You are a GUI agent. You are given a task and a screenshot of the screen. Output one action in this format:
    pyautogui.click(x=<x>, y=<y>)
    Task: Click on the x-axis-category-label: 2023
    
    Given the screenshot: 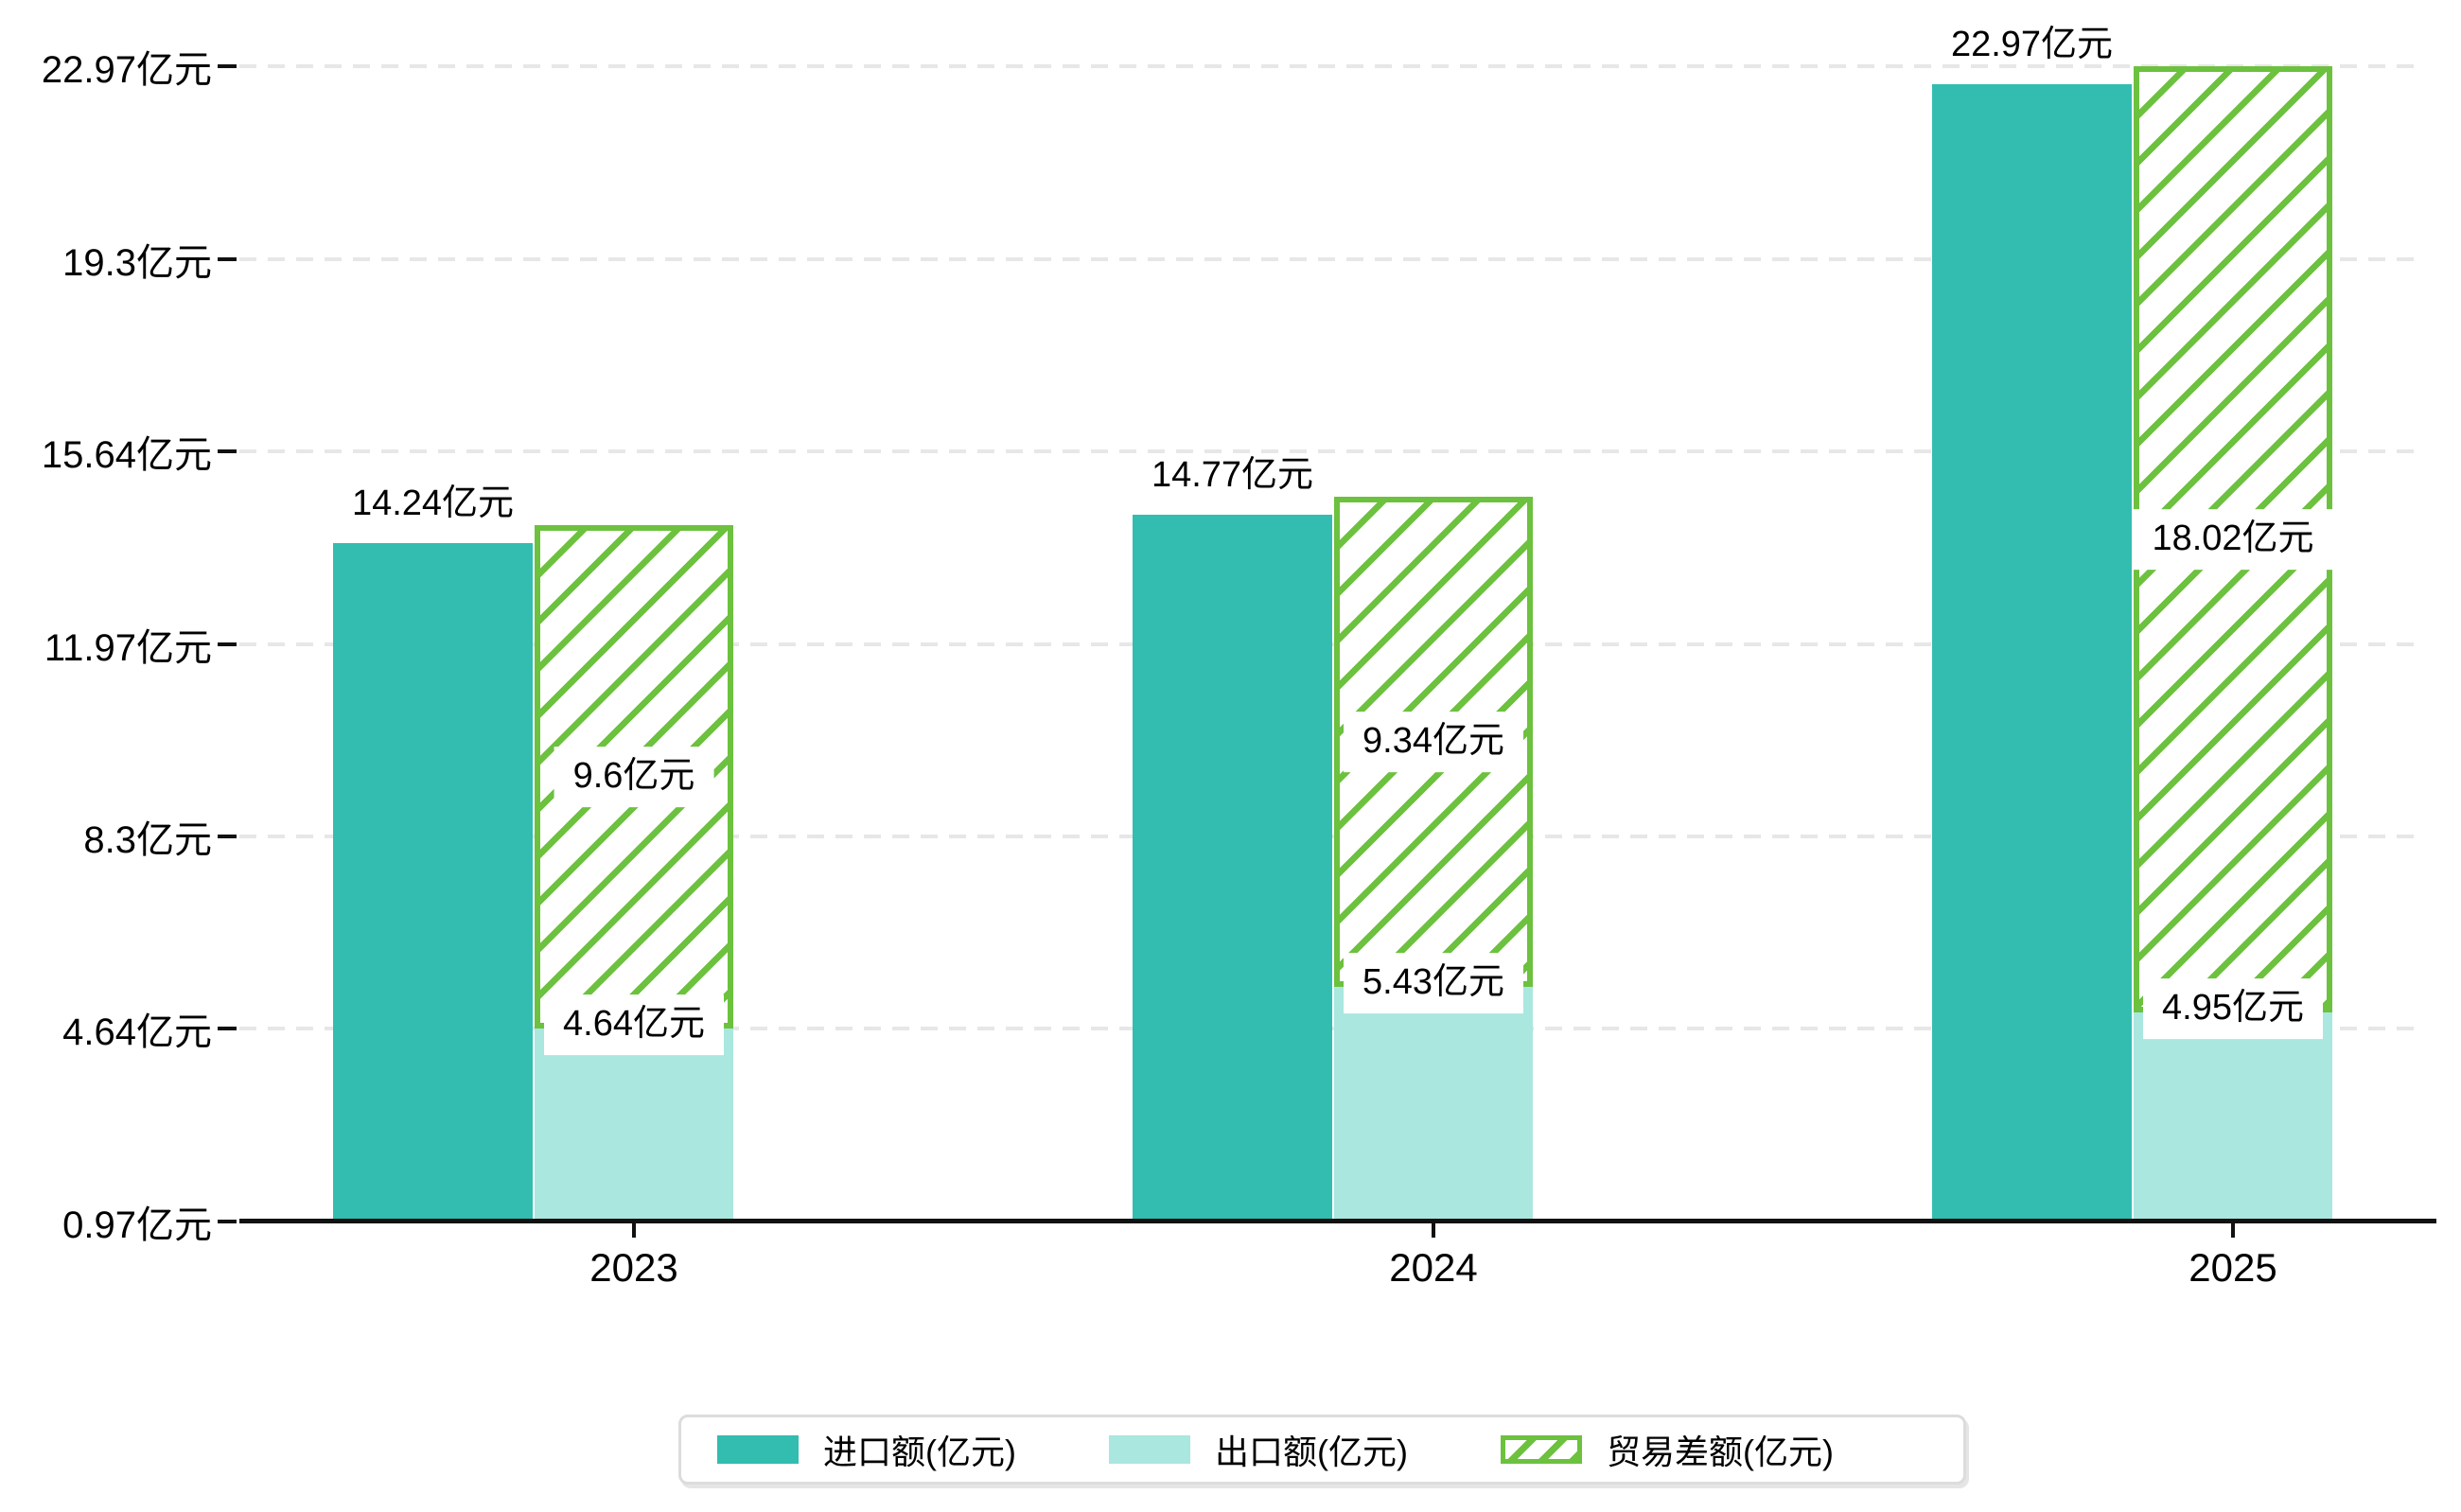 What is the action you would take?
    pyautogui.click(x=633, y=1267)
    